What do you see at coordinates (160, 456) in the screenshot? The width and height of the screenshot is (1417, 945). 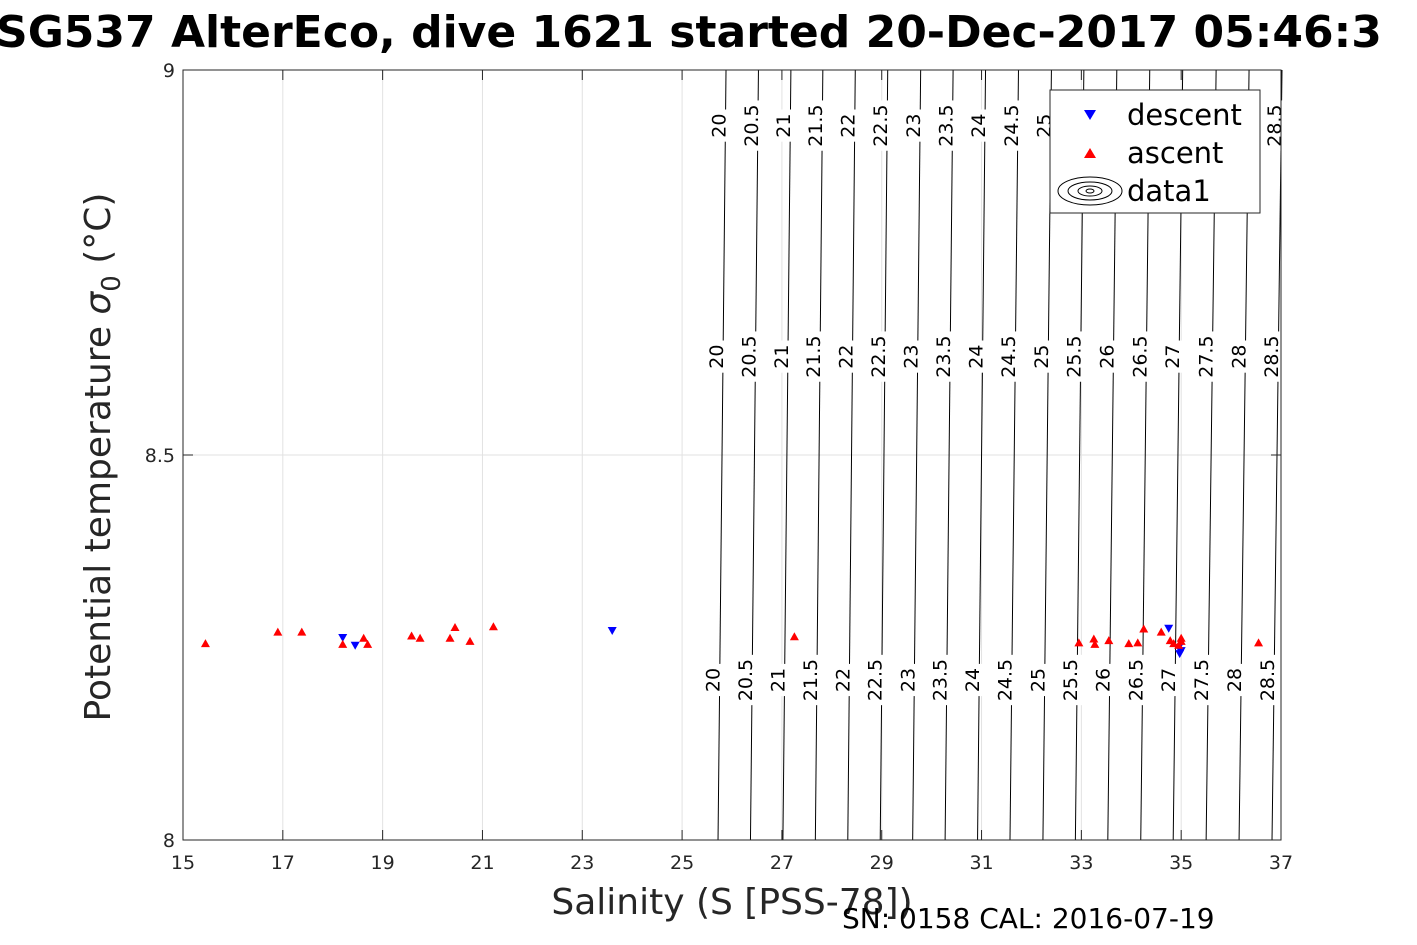 I see `y-tick-labels: 88.59` at bounding box center [160, 456].